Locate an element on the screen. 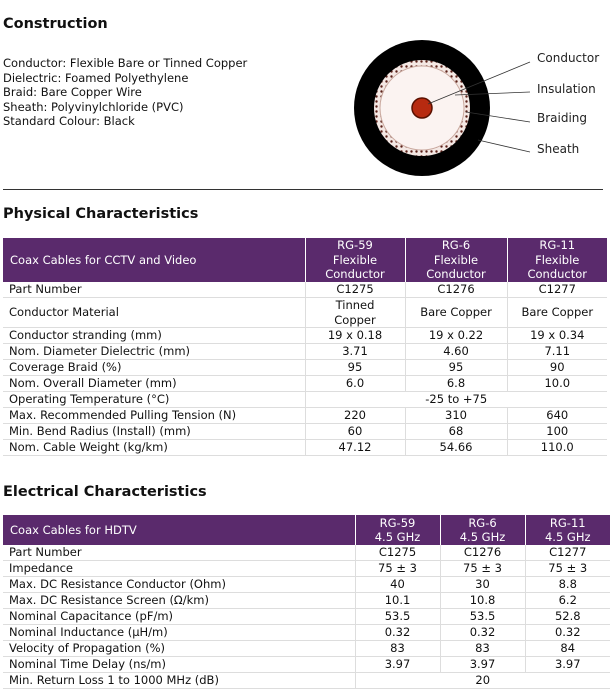 Image resolution: width=616 pixels, height=697 pixels. table-row: Nominal Capacitance (pF/m) 53.5 53.5 52.8 is located at coordinates (306, 616).